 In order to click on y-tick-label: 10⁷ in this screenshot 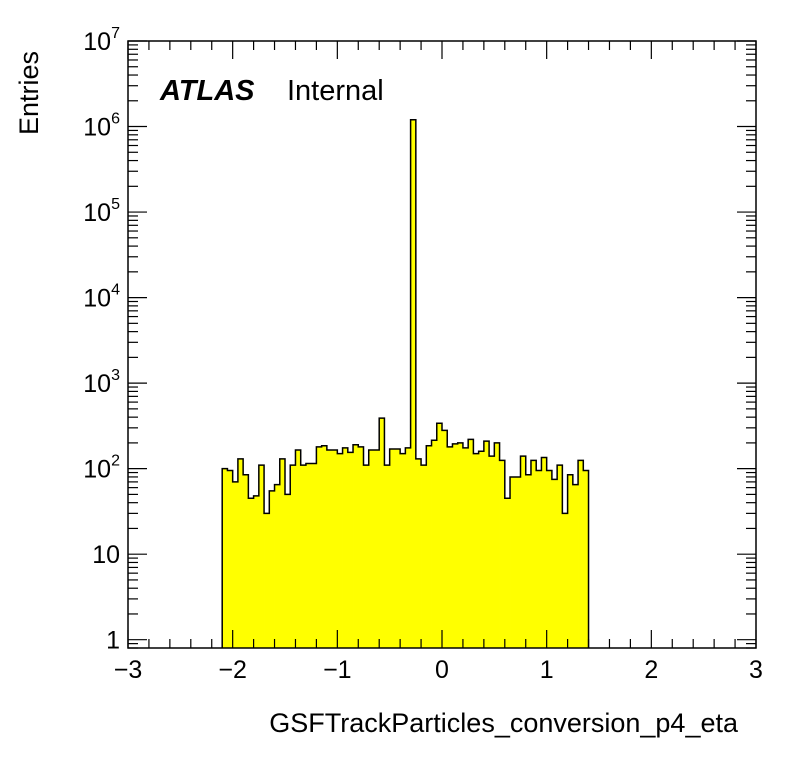, I will do `click(101, 40)`.